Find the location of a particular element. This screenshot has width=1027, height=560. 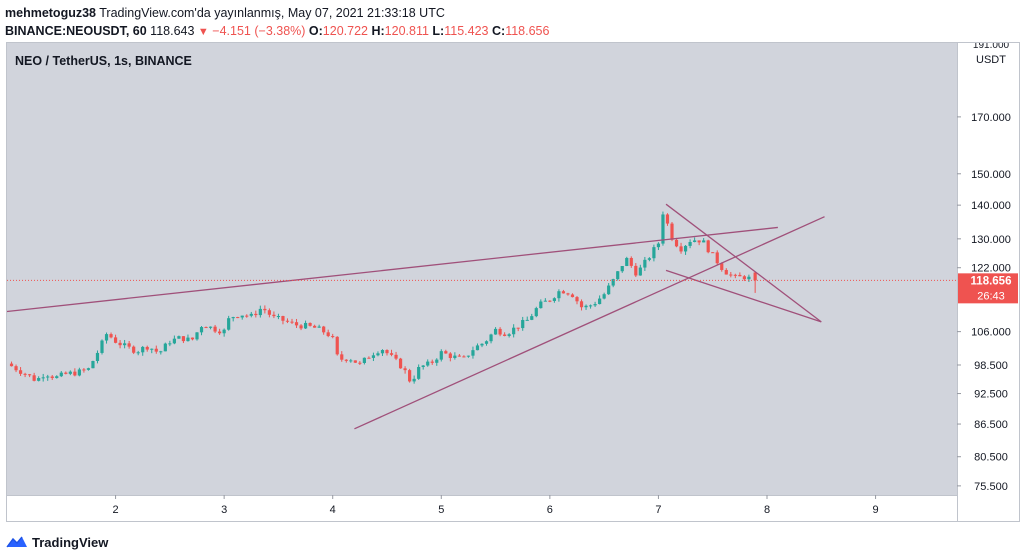

y-tick-label: 106.000 is located at coordinates (991, 333).